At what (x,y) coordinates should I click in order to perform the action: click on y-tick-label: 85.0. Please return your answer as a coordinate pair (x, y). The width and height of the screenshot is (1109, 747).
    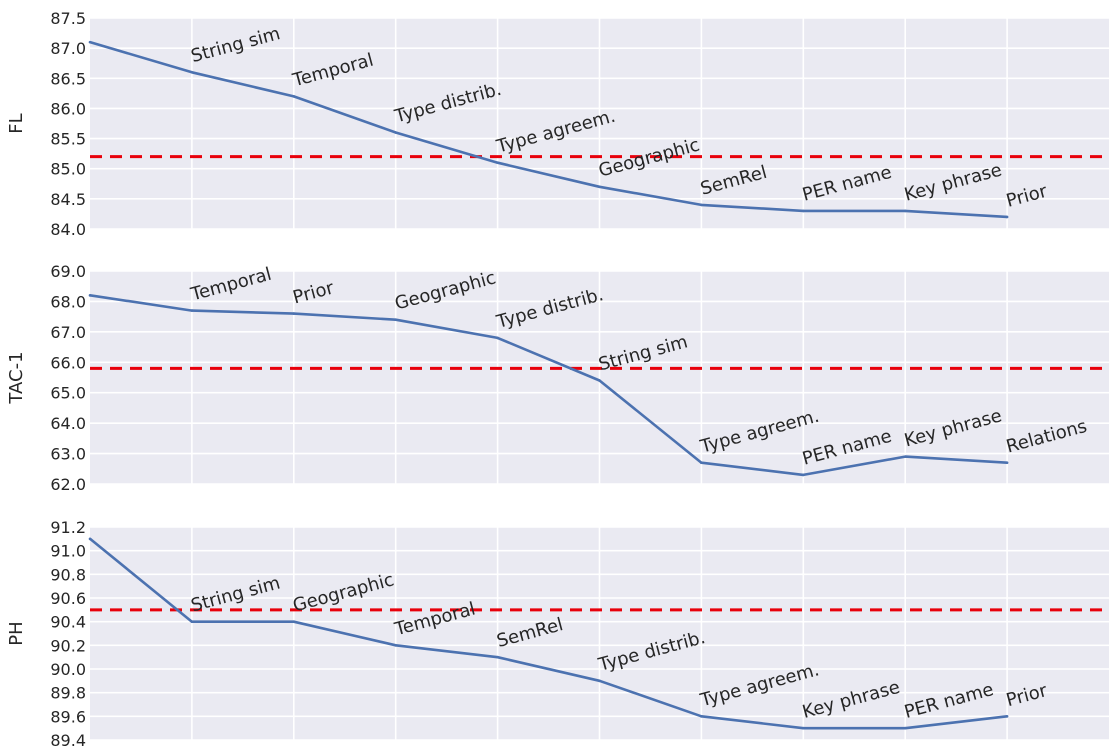
    Looking at the image, I should click on (68, 169).